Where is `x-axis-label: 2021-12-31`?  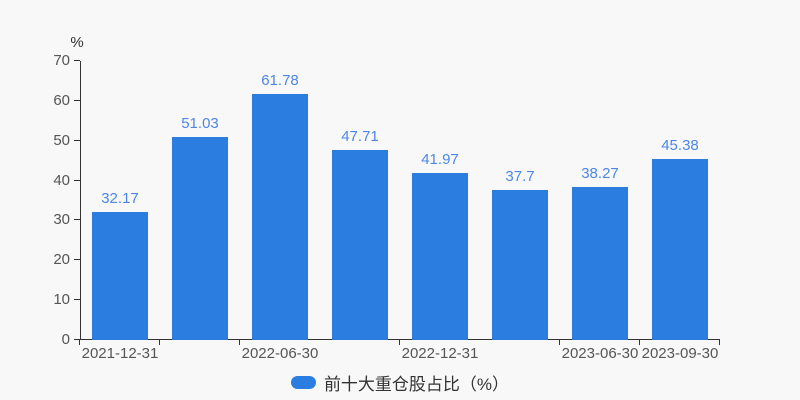 x-axis-label: 2021-12-31 is located at coordinates (120, 353).